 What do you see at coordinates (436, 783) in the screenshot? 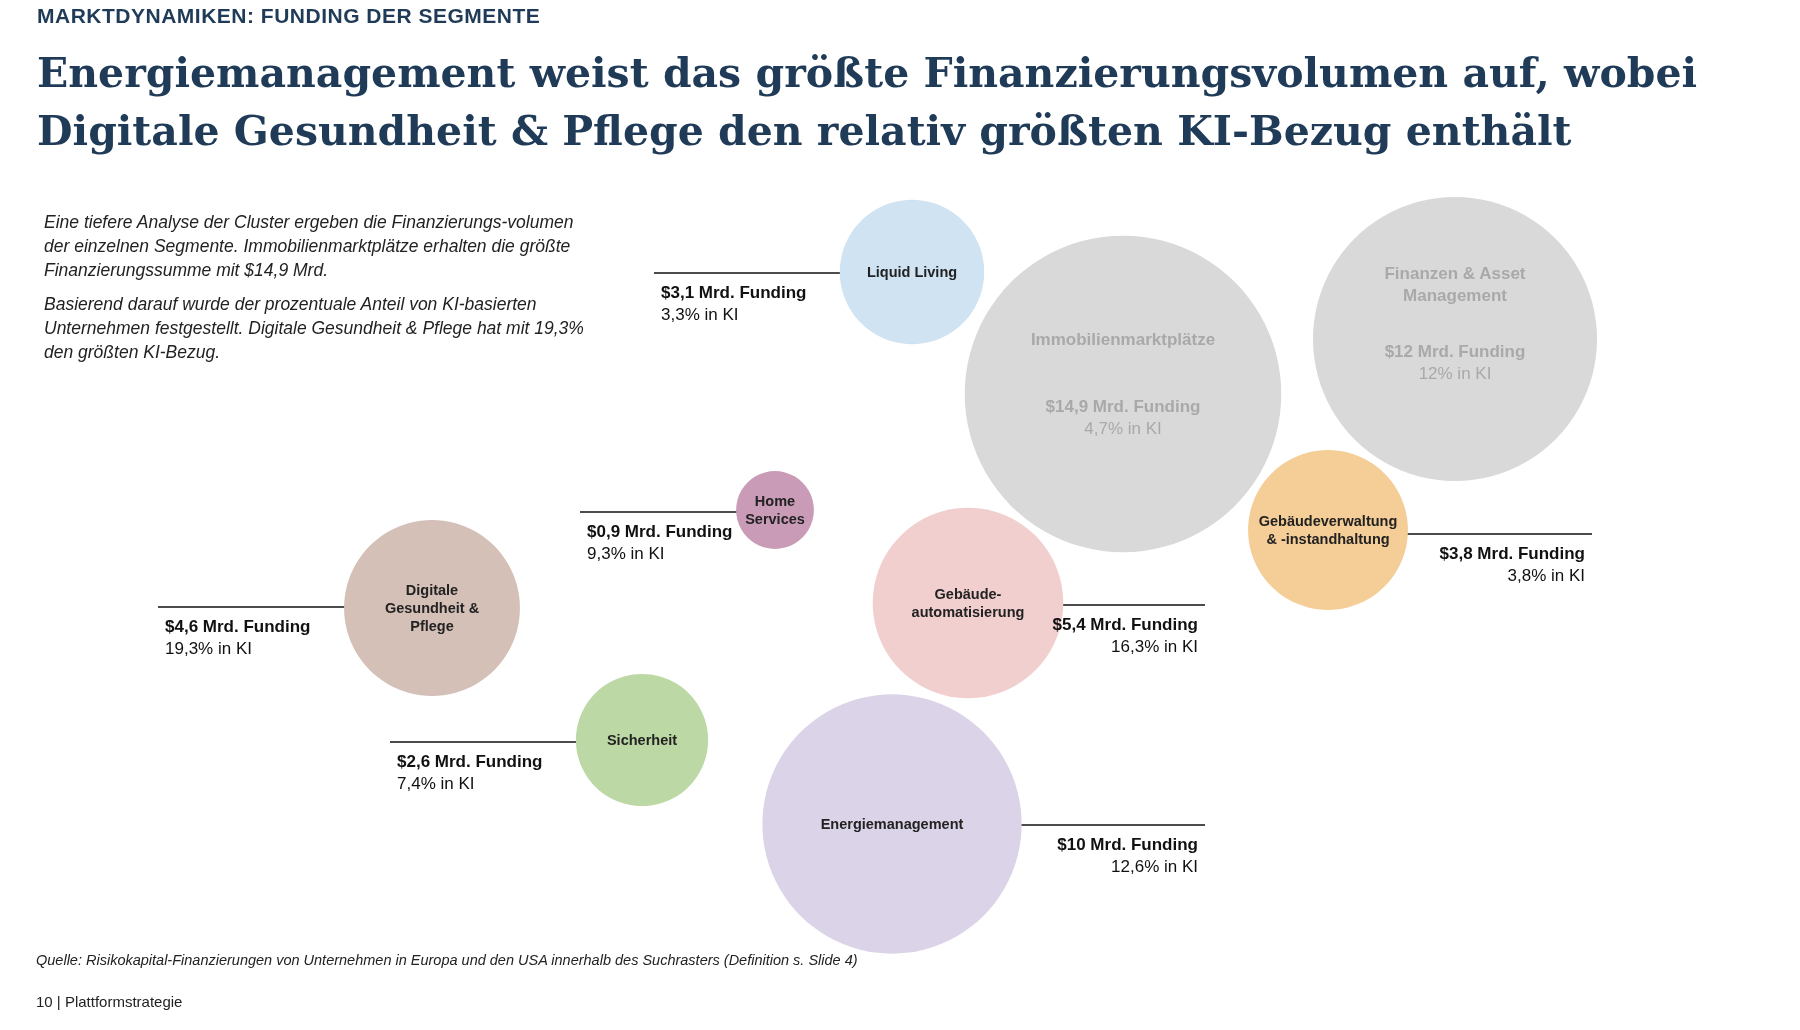
I see `data-label: 7,4% in KI` at bounding box center [436, 783].